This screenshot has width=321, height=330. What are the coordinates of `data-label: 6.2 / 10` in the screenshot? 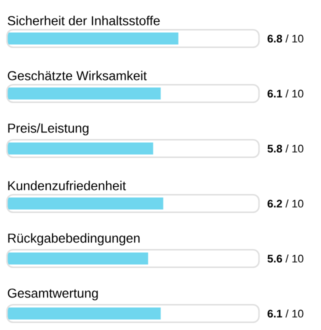 It's located at (286, 203).